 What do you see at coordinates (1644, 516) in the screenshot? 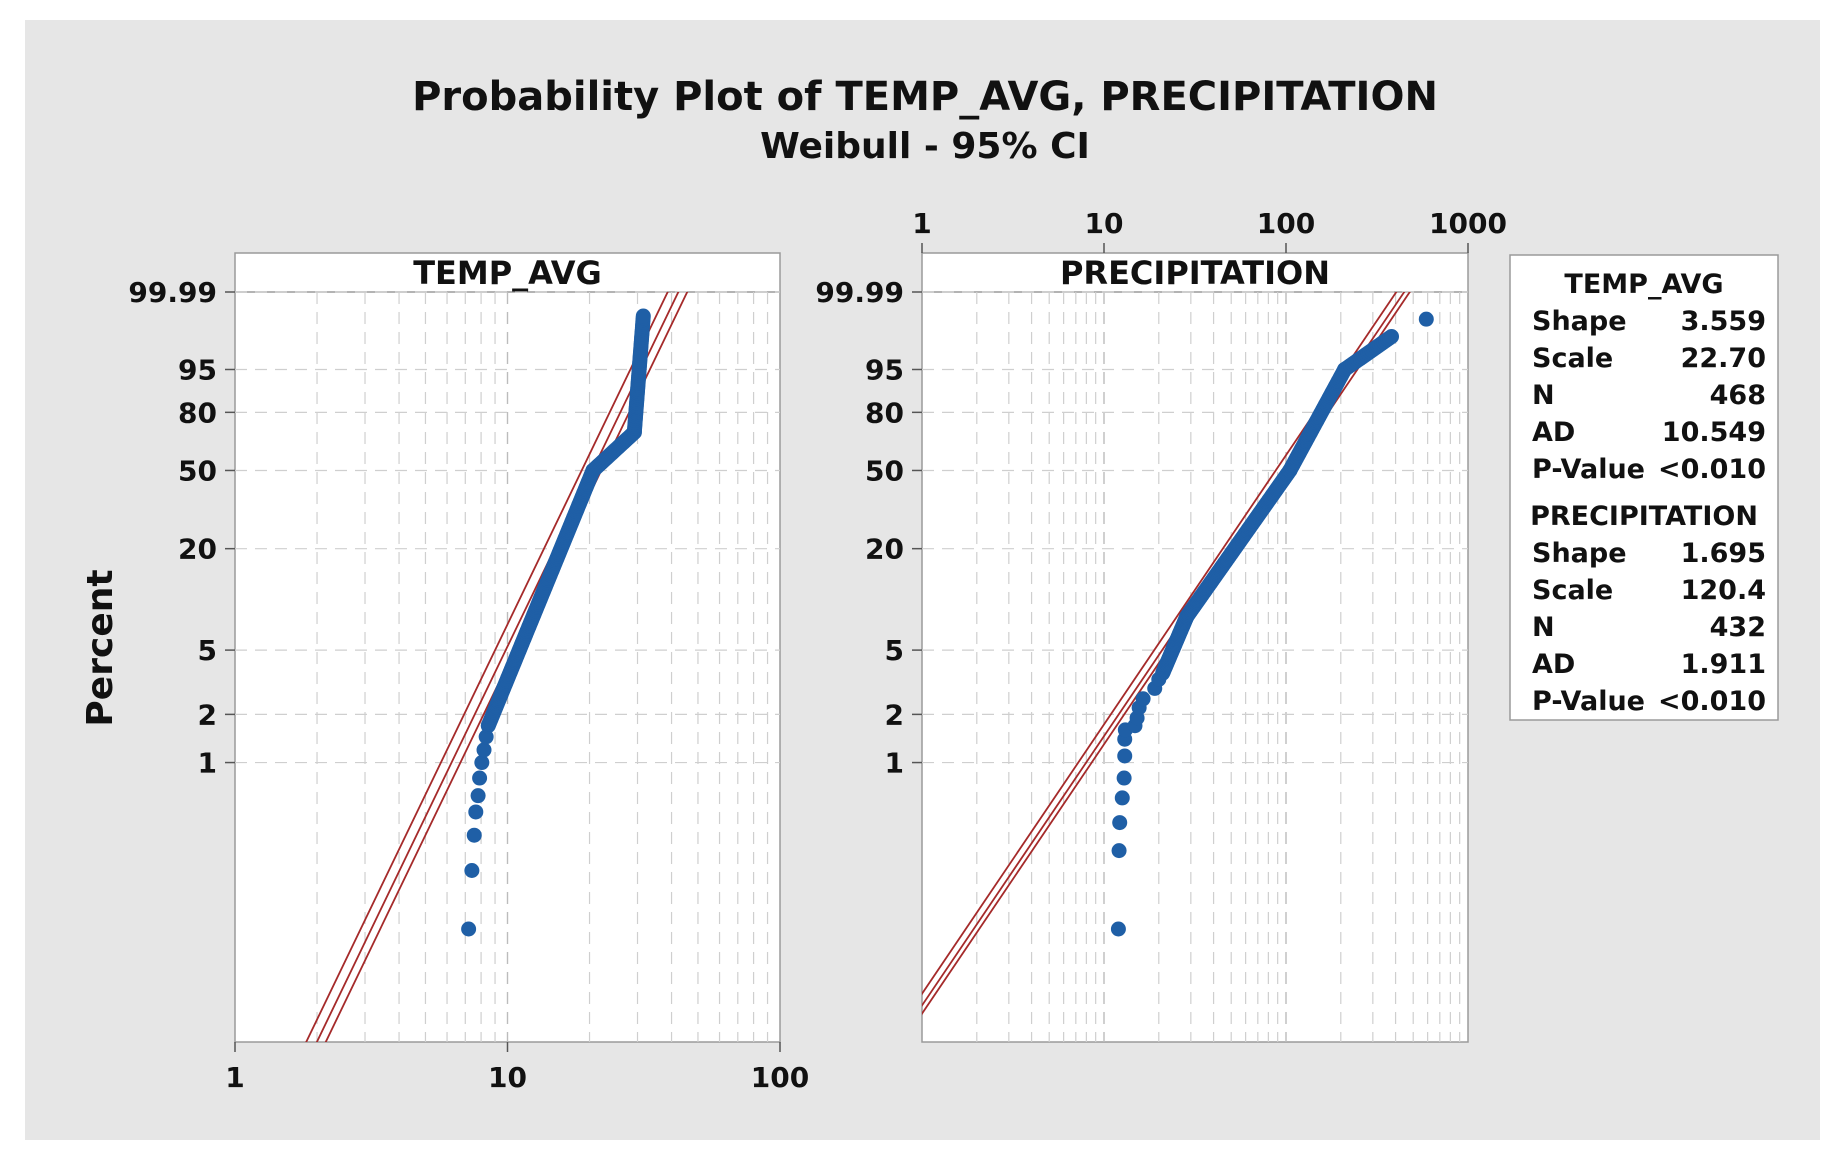
I see `legend-group-title: PRECIPITATION` at bounding box center [1644, 516].